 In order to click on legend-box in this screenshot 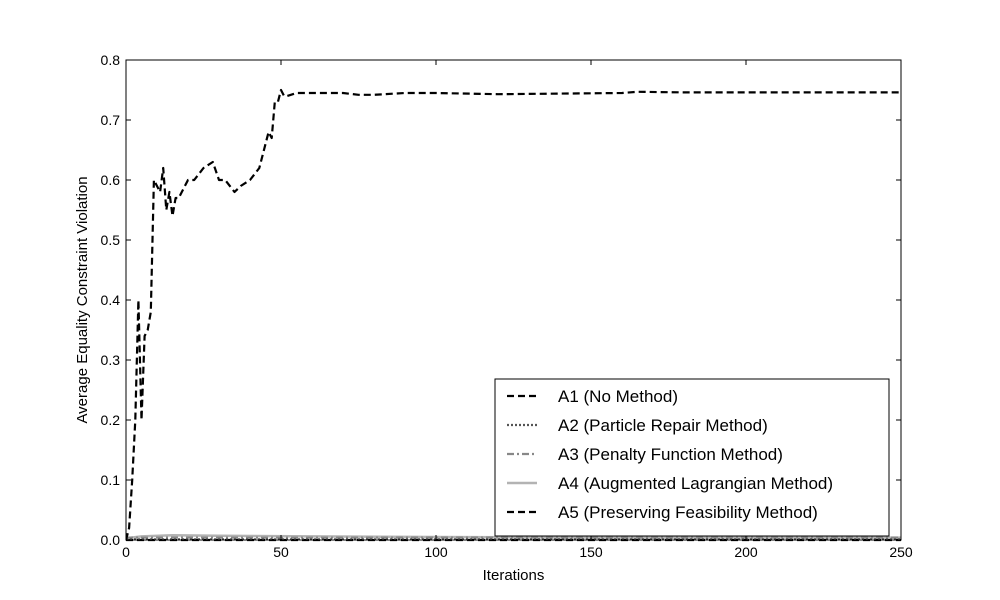, I will do `click(692, 457)`.